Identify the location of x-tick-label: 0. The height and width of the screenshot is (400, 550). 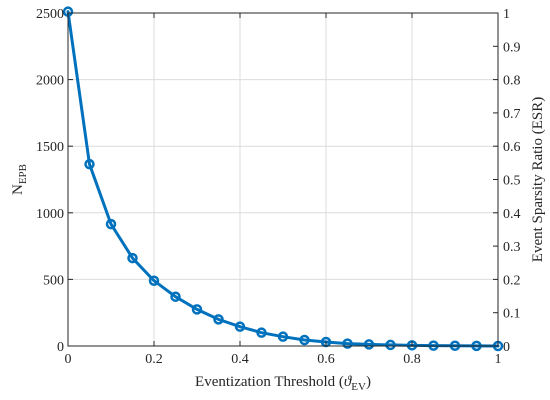
(68, 359).